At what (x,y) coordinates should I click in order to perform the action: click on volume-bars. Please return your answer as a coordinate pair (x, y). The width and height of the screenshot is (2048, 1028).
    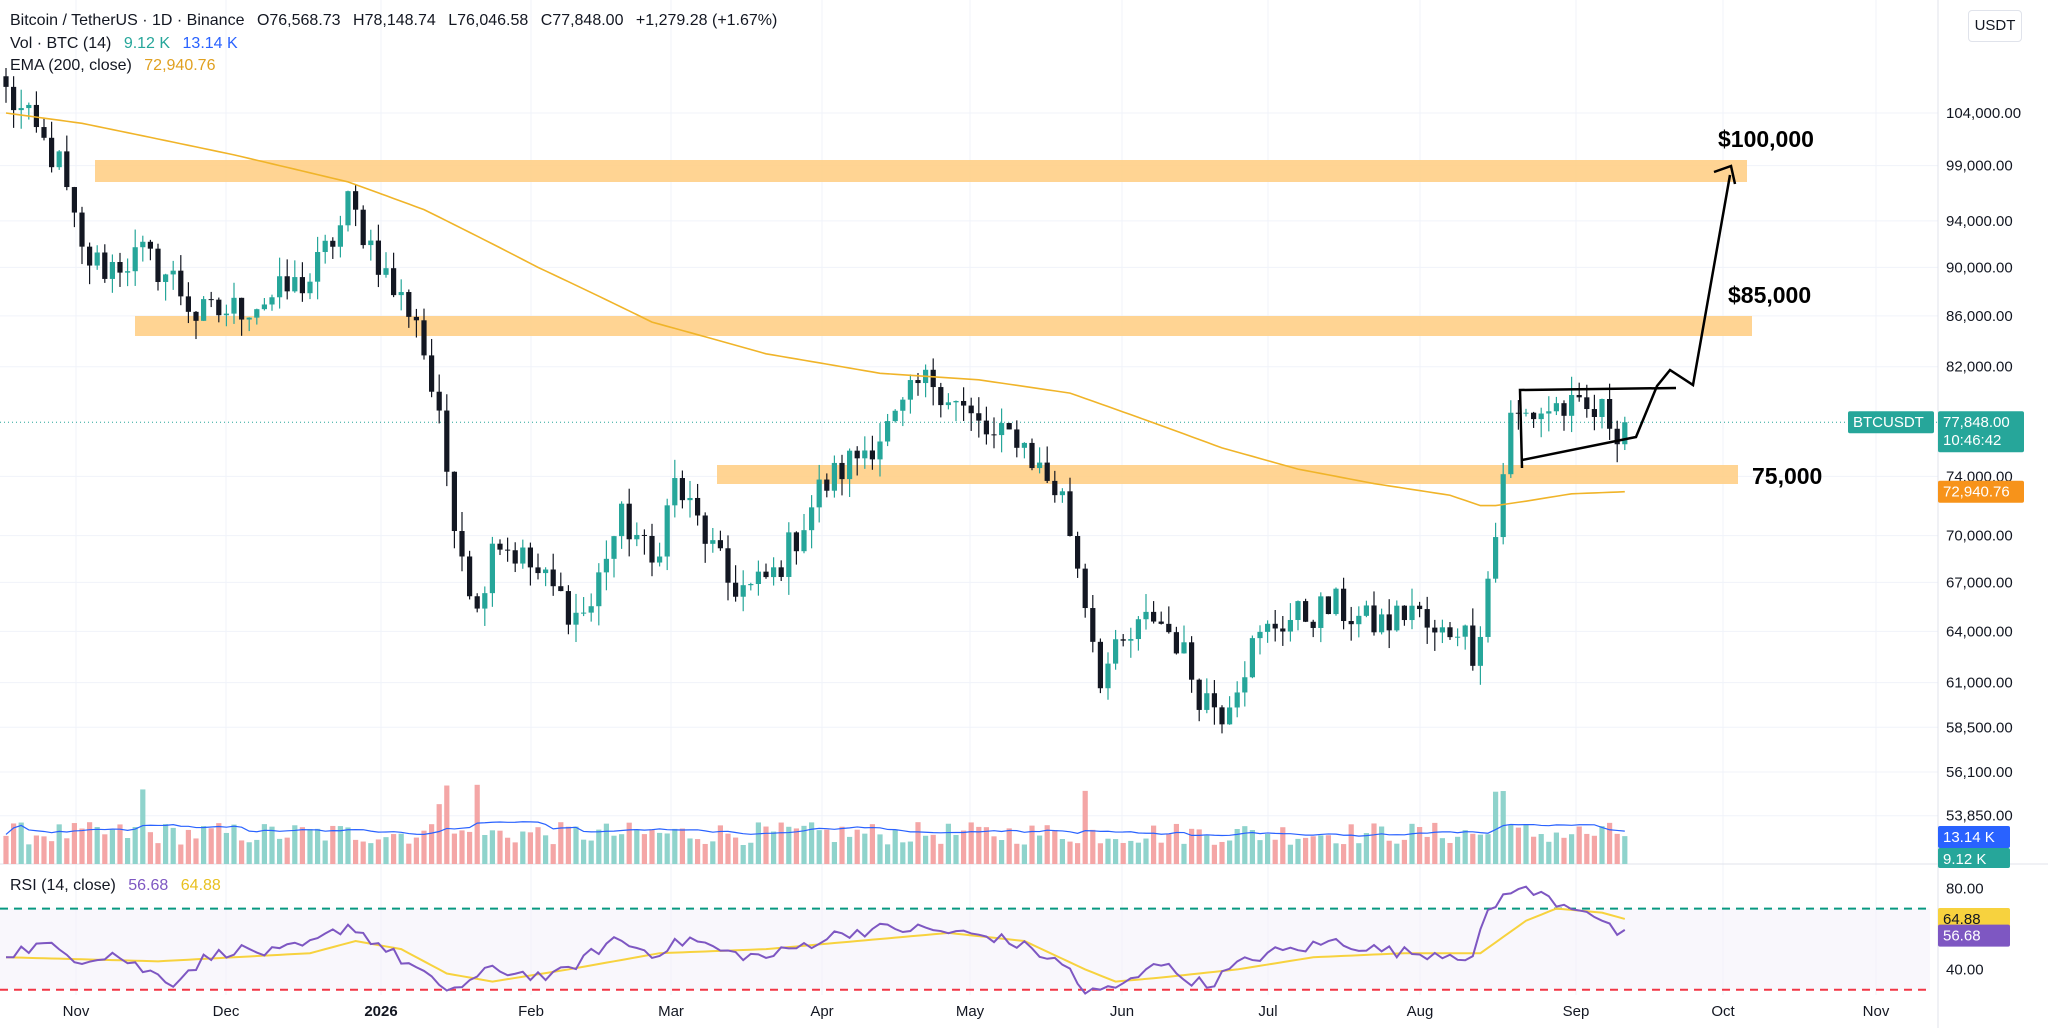
    Looking at the image, I should click on (815, 824).